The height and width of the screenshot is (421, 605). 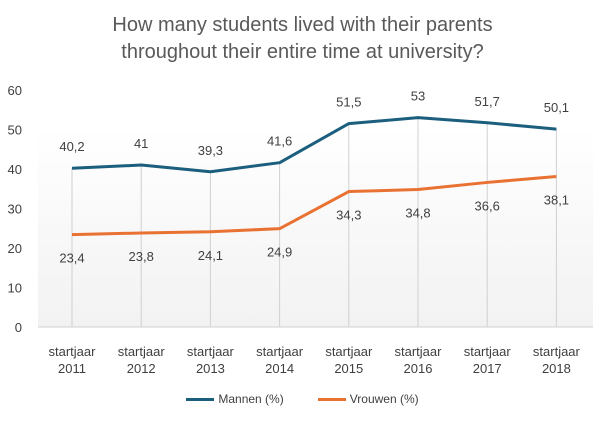 What do you see at coordinates (279, 141) in the screenshot?
I see `data-label: 41,6` at bounding box center [279, 141].